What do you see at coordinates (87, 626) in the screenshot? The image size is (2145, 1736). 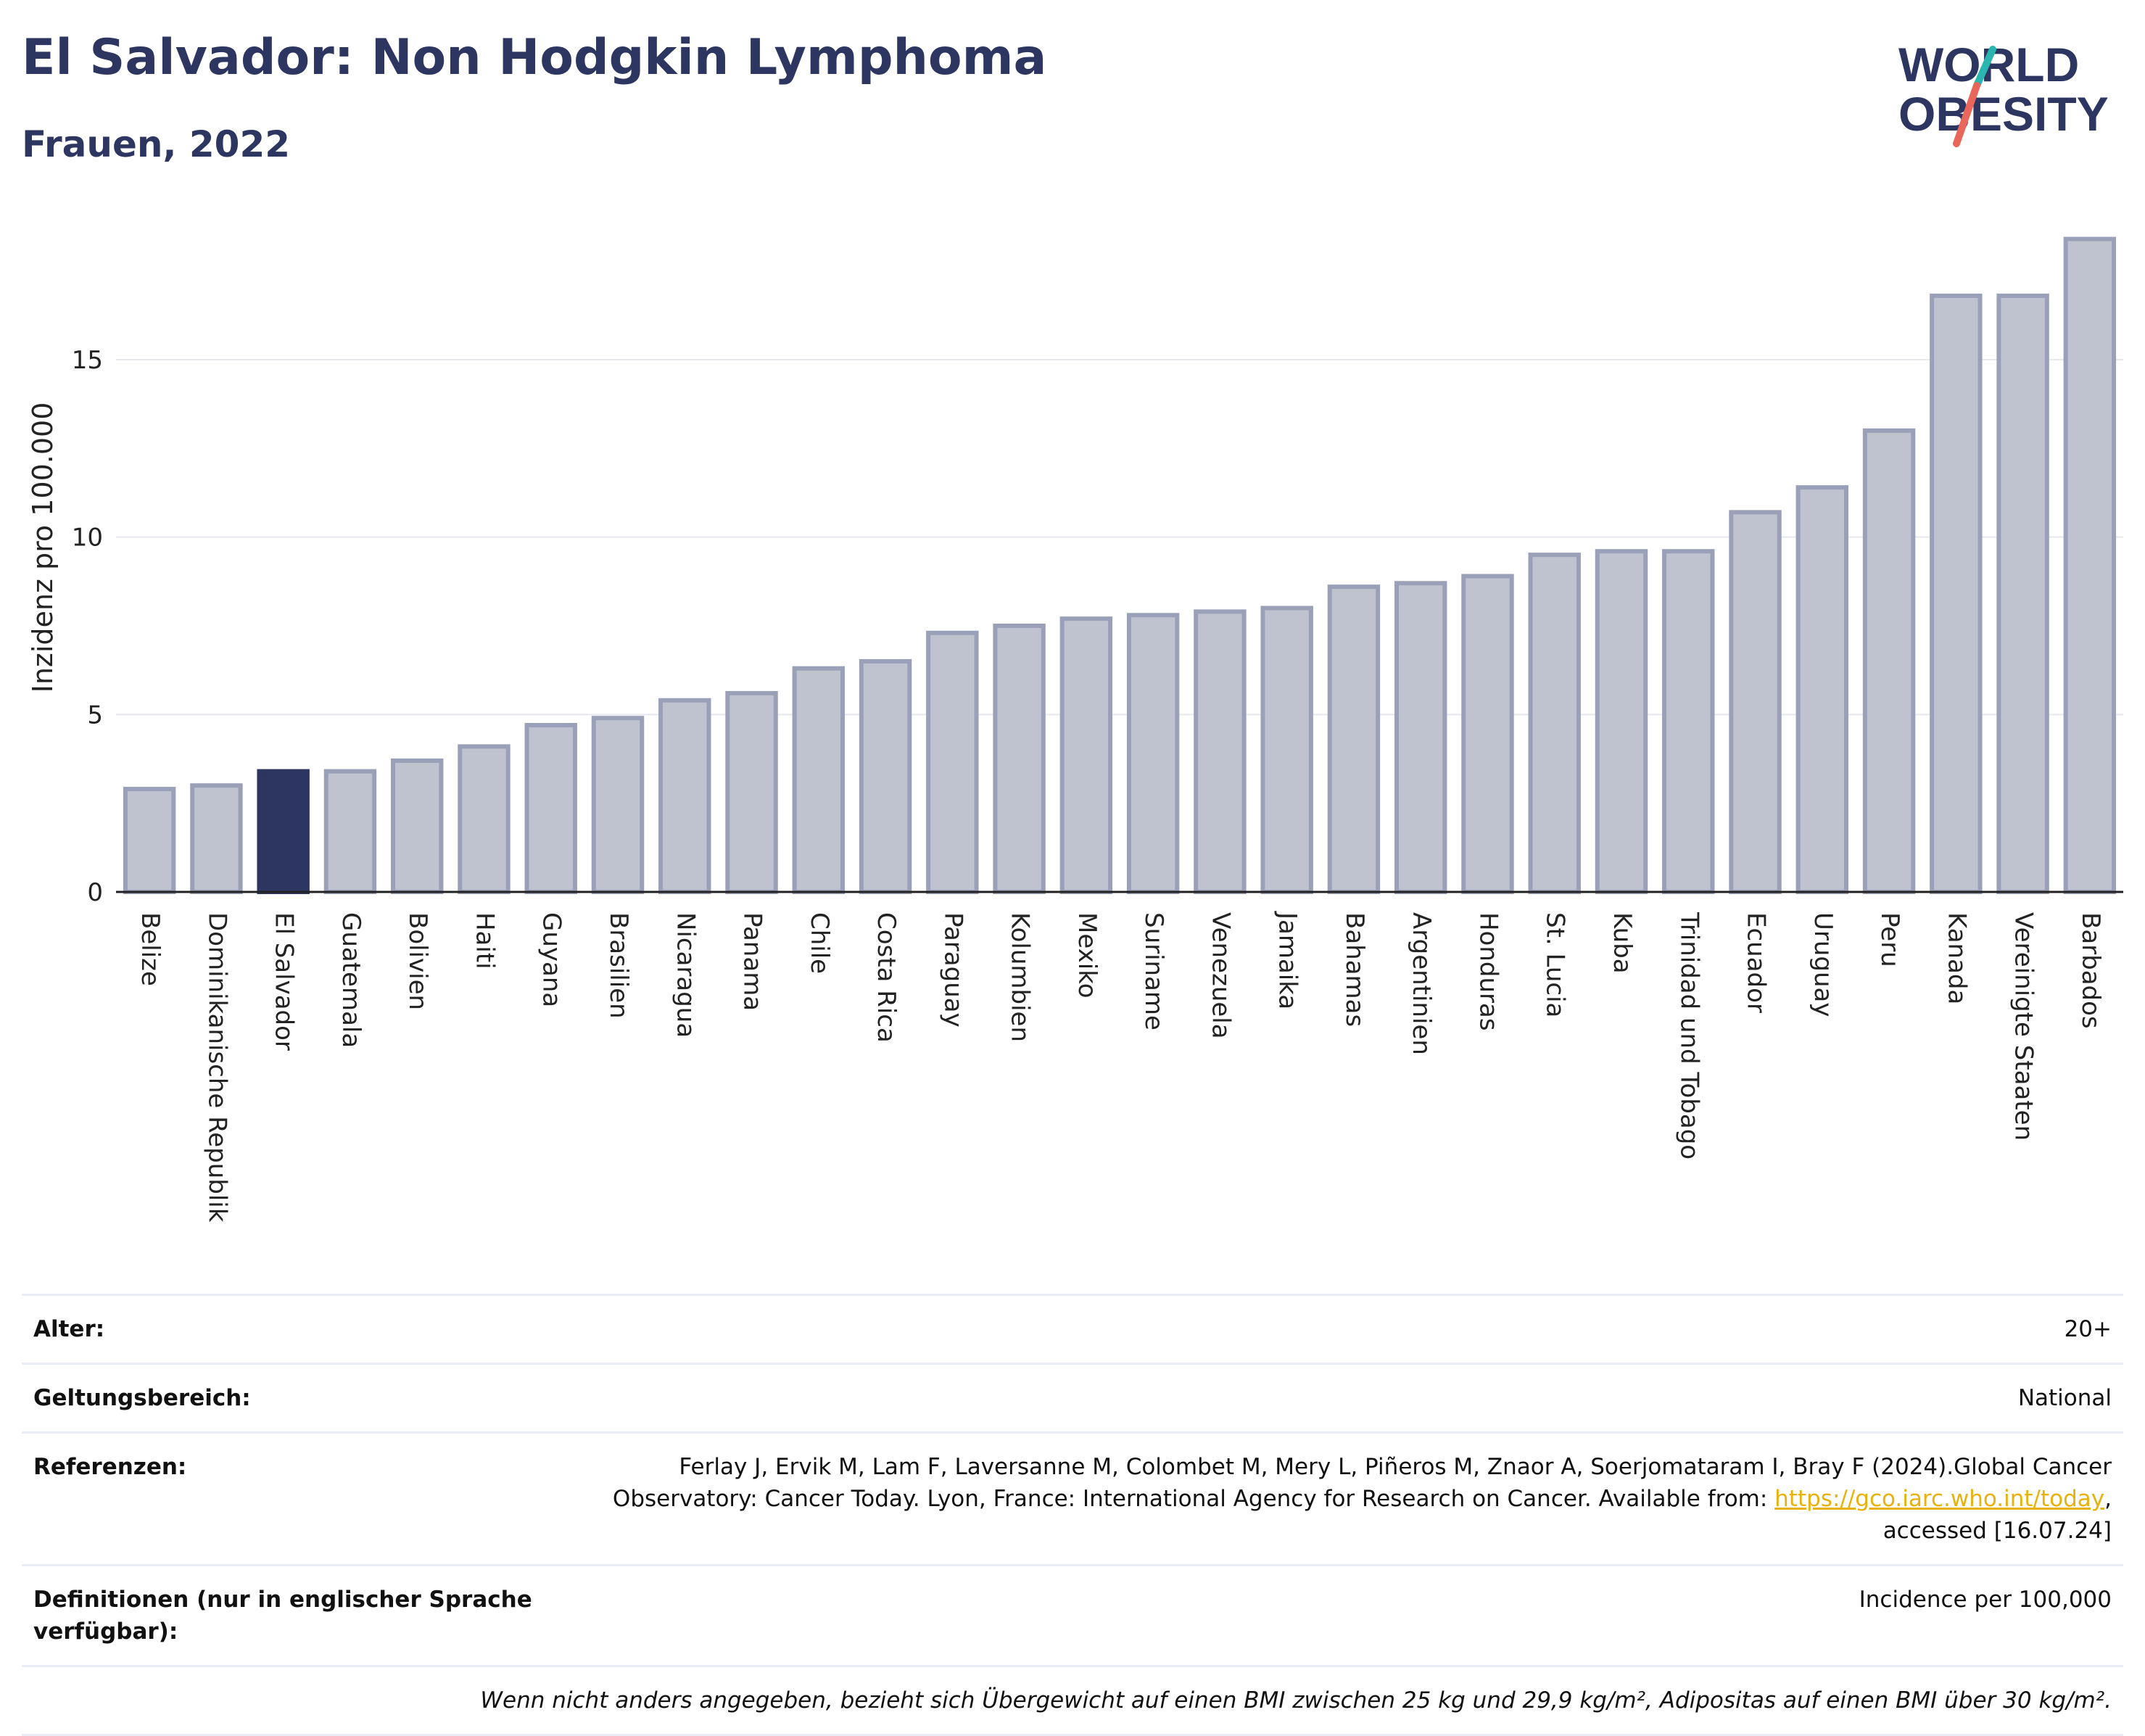 I see `y-ticks: 0 5 10 15` at bounding box center [87, 626].